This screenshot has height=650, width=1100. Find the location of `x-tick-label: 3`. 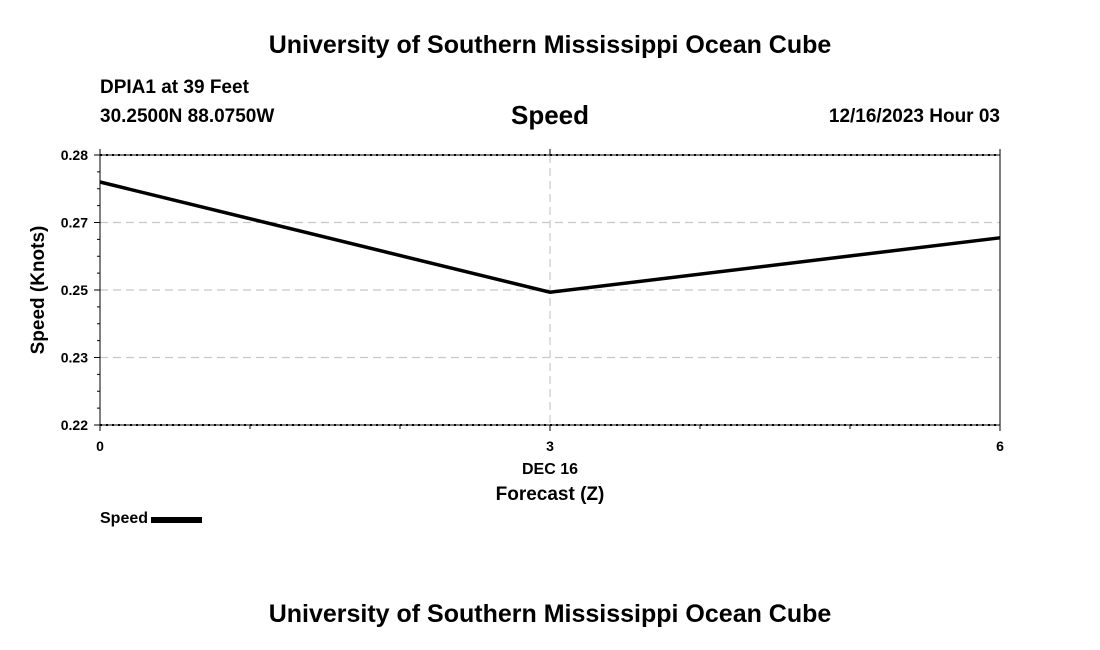

x-tick-label: 3 is located at coordinates (550, 446).